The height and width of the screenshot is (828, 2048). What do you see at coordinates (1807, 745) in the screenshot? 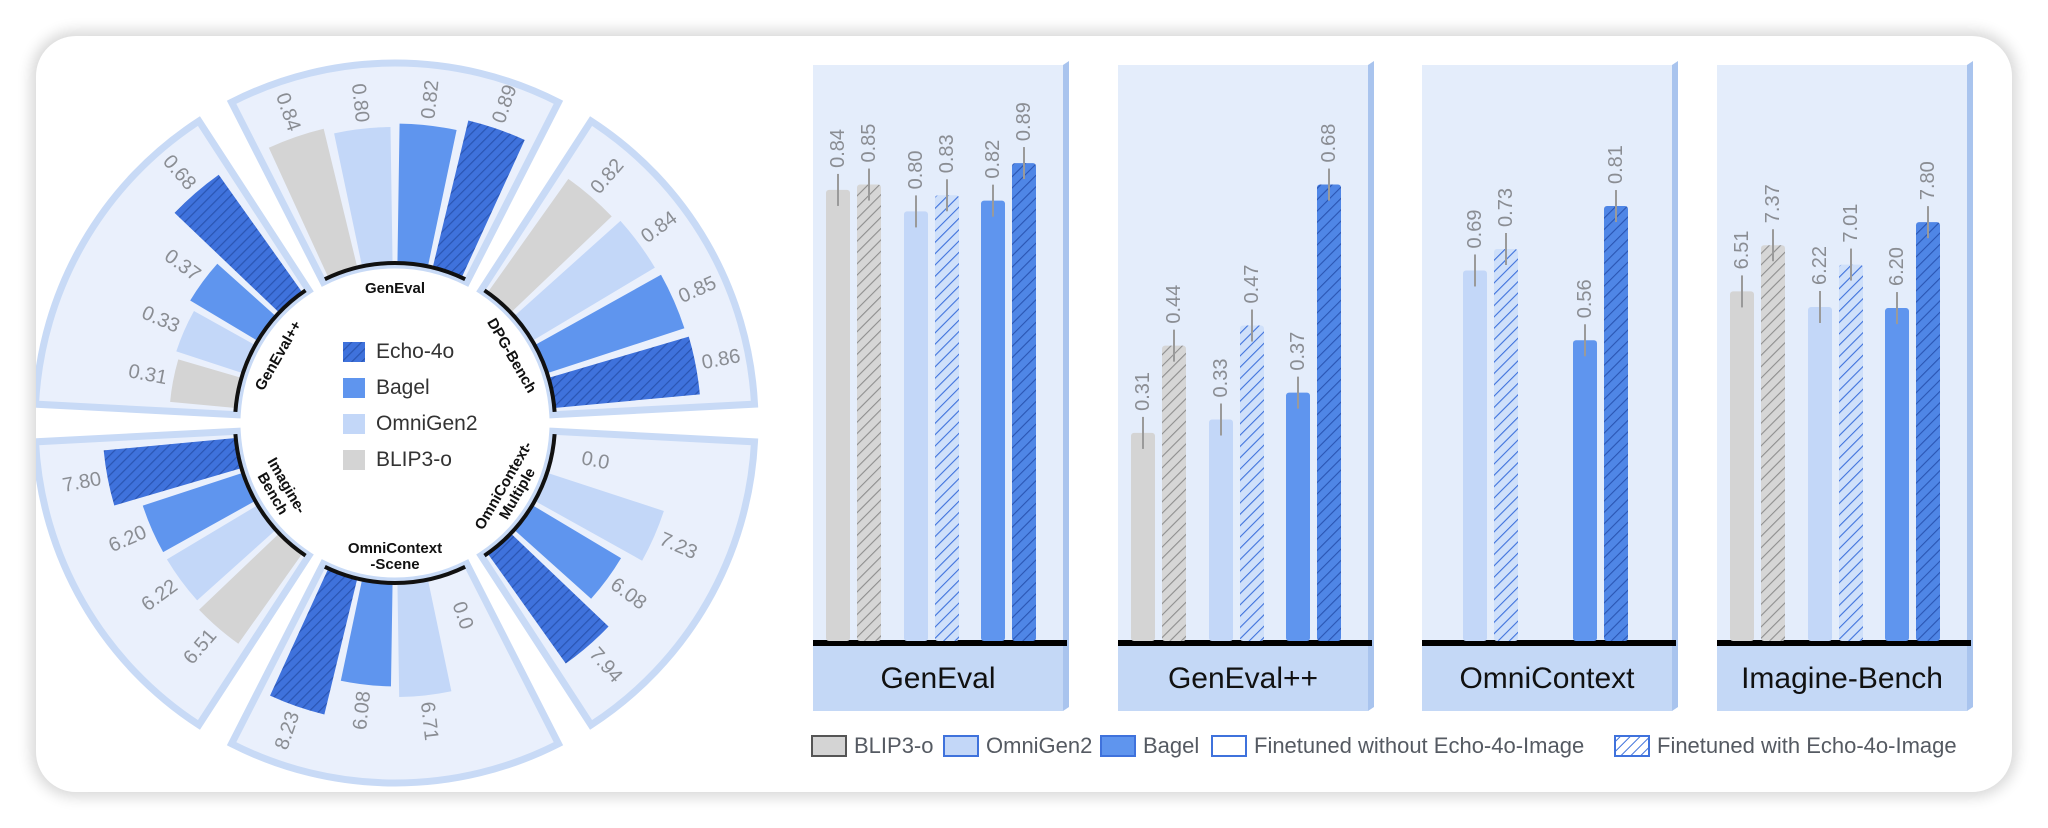
I see `legend-label: Finetuned with Echo-4o-Image` at bounding box center [1807, 745].